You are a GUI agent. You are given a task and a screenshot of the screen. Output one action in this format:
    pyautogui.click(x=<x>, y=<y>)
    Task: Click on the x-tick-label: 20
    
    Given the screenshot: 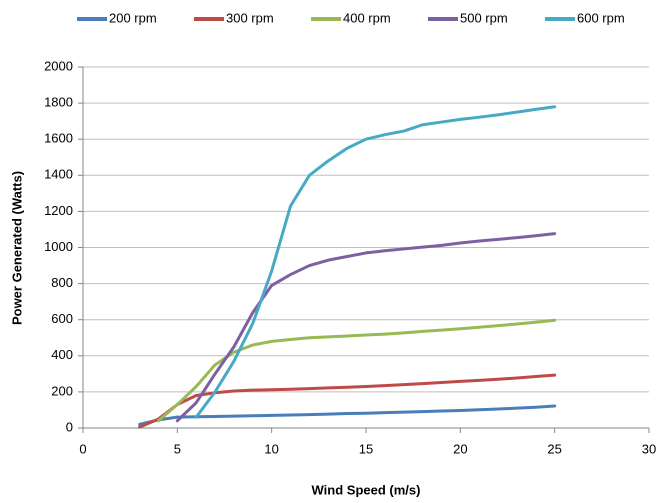 What is the action you would take?
    pyautogui.click(x=460, y=448)
    